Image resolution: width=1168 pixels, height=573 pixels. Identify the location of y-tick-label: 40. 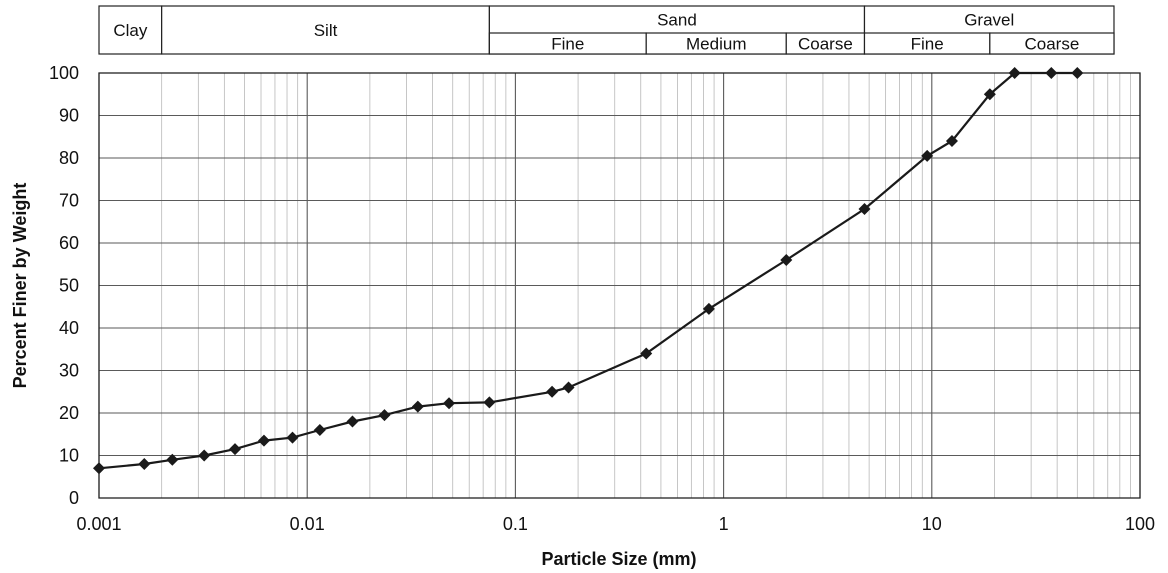
(69, 328).